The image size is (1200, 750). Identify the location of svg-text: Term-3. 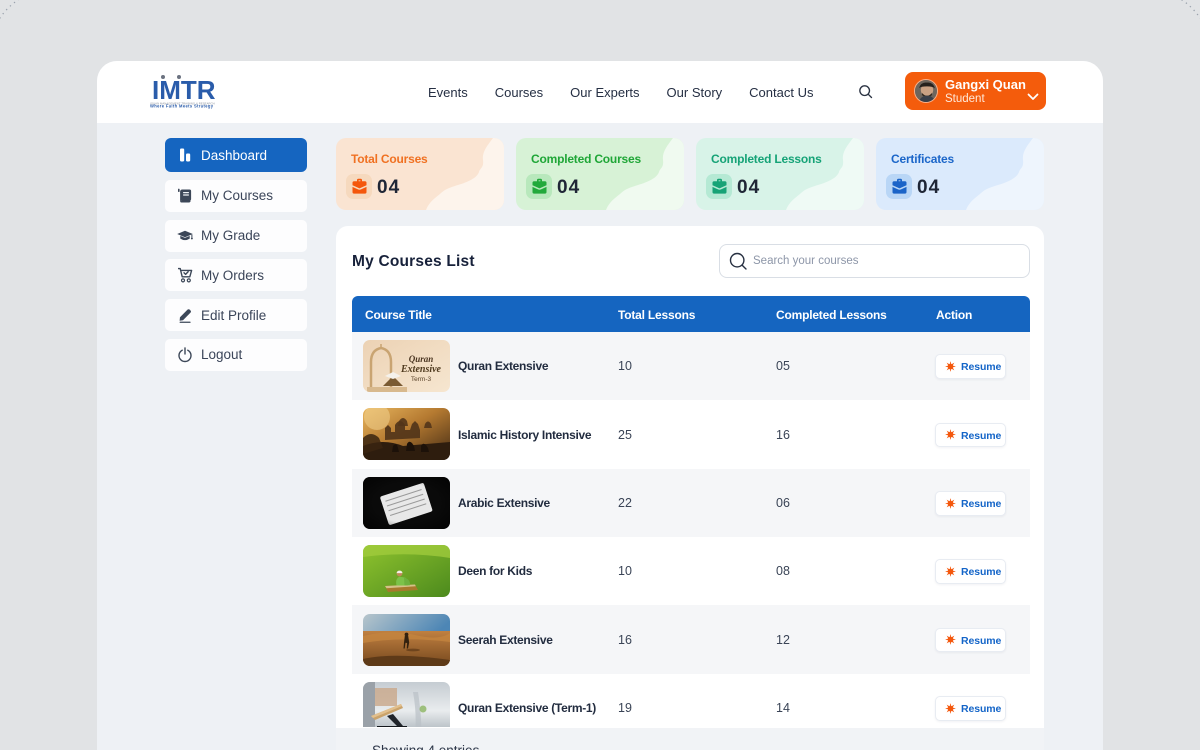
(421, 379).